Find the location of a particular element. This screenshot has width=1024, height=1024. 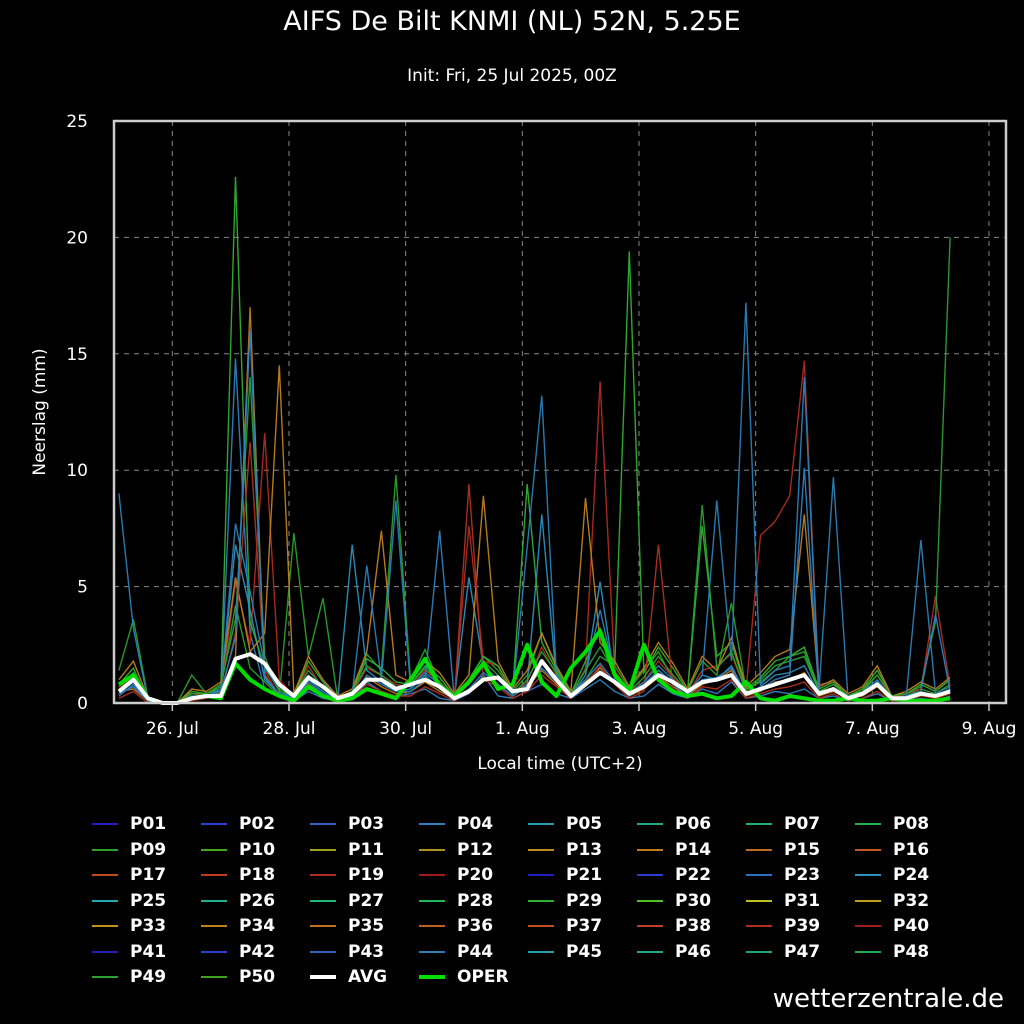

legend-item-p32: P32 is located at coordinates (892, 901).